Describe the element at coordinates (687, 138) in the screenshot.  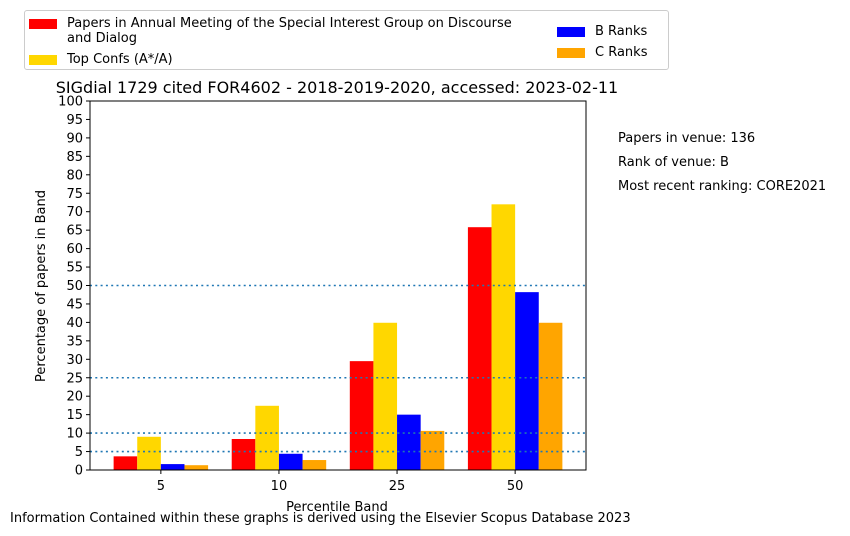
I see `papers-in-venue: Papers in venue: 136` at that location.